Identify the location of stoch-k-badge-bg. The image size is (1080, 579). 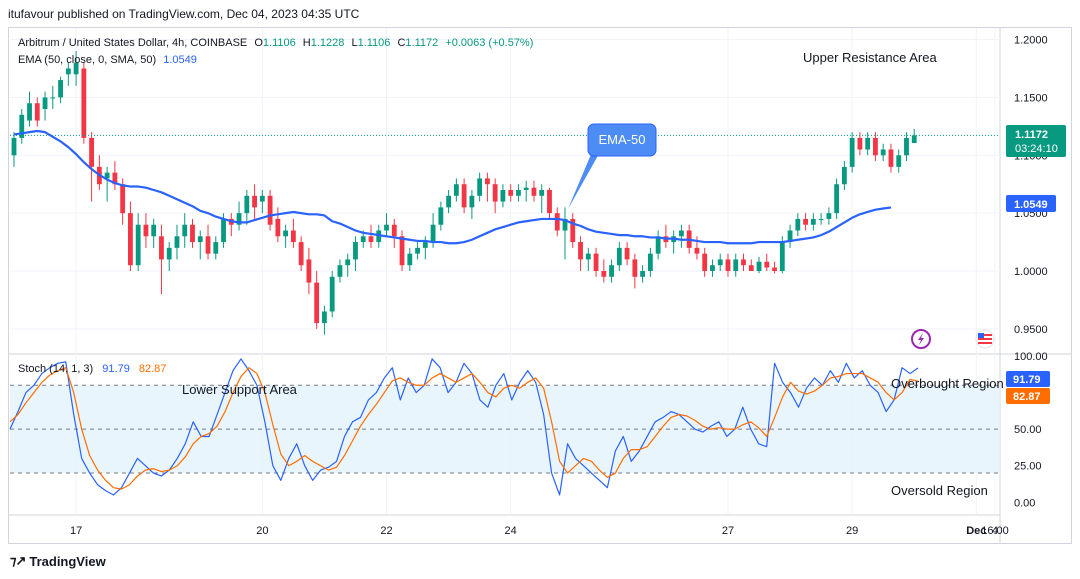
(1028, 379).